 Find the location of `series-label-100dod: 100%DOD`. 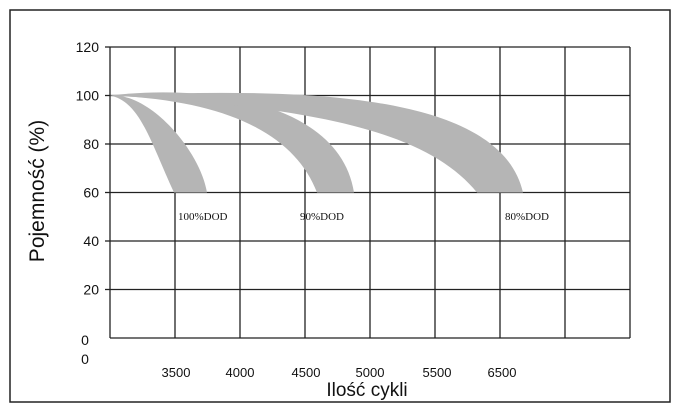

series-label-100dod: 100%DOD is located at coordinates (203, 217).